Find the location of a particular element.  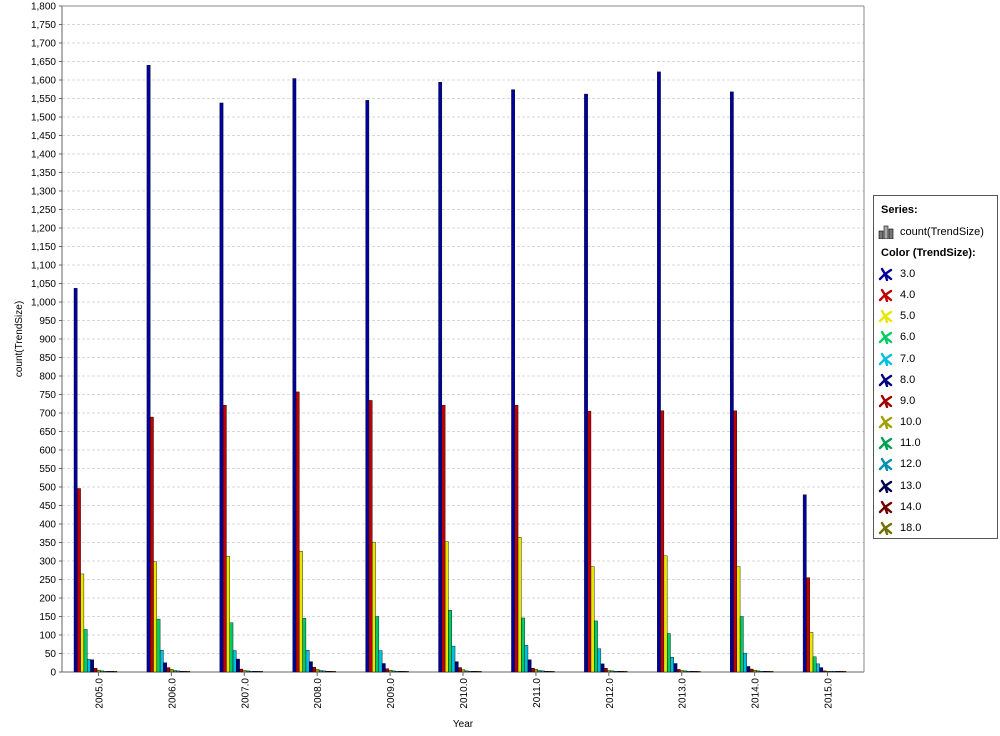

y-tick-label: 900 is located at coordinates (47, 340).